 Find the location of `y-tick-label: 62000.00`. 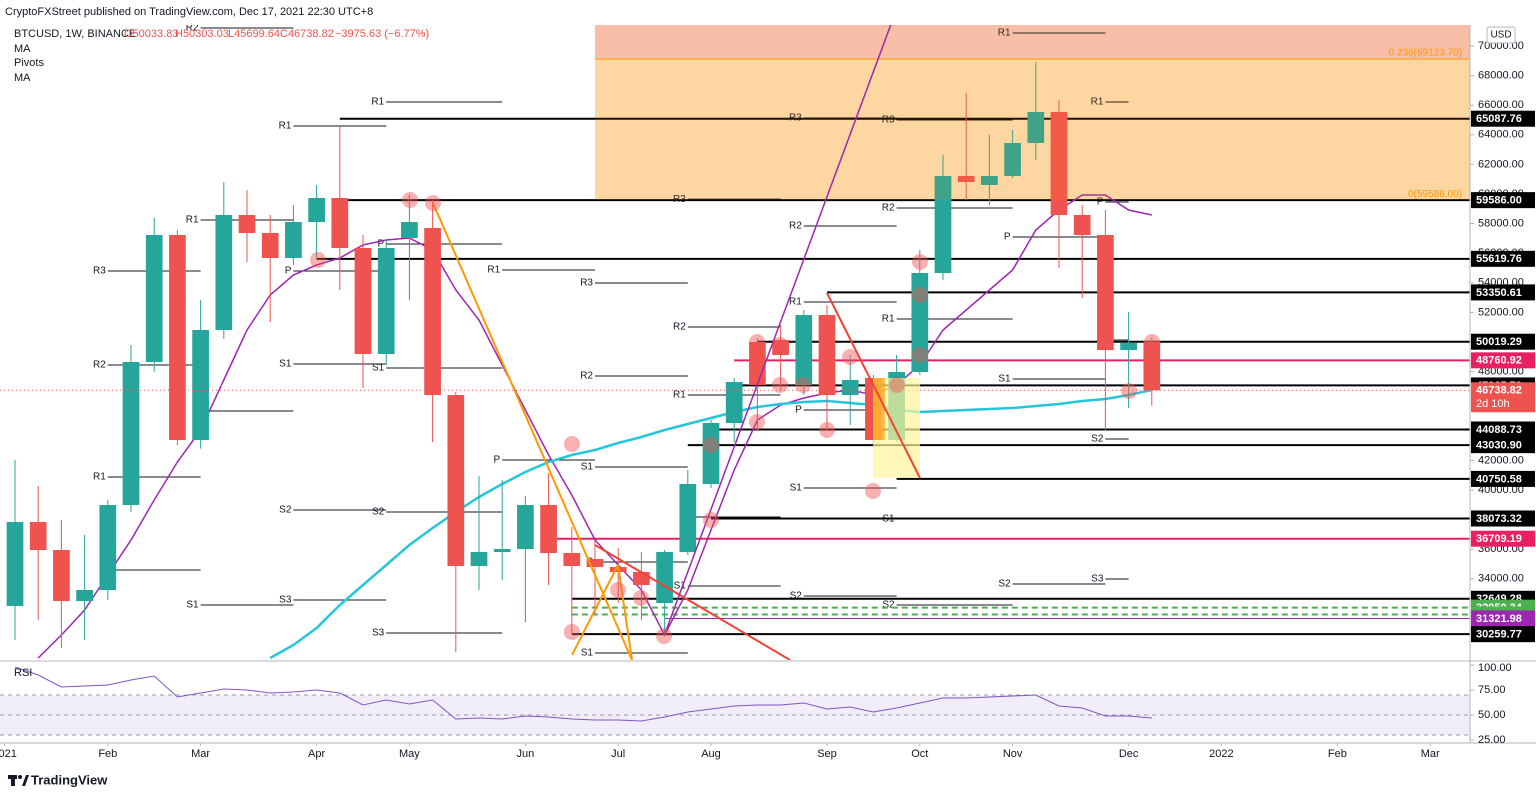

y-tick-label: 62000.00 is located at coordinates (1501, 164).